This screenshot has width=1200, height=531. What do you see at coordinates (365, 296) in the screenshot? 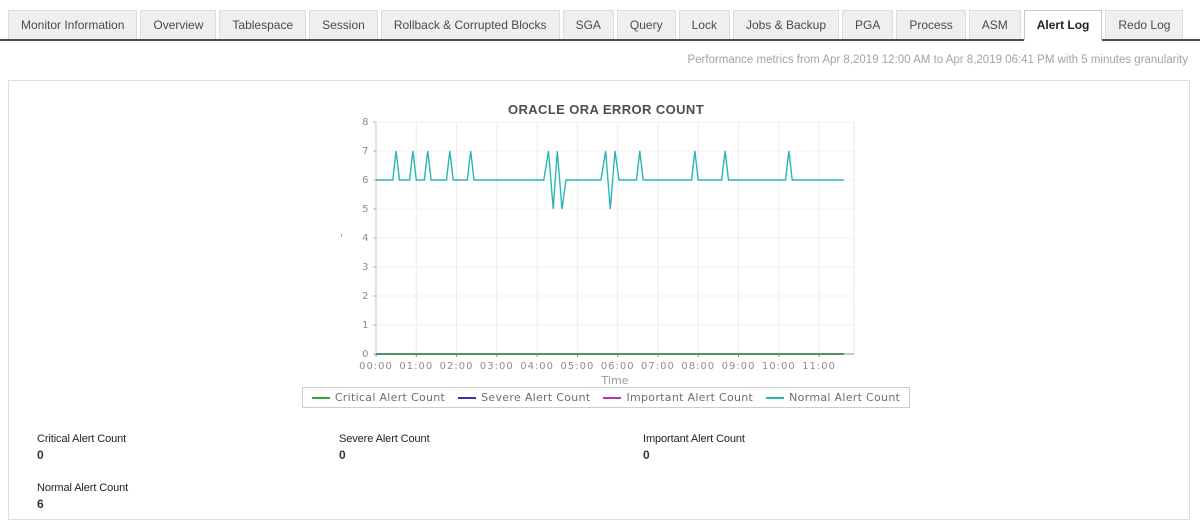
I see `svg-text: 2` at bounding box center [365, 296].